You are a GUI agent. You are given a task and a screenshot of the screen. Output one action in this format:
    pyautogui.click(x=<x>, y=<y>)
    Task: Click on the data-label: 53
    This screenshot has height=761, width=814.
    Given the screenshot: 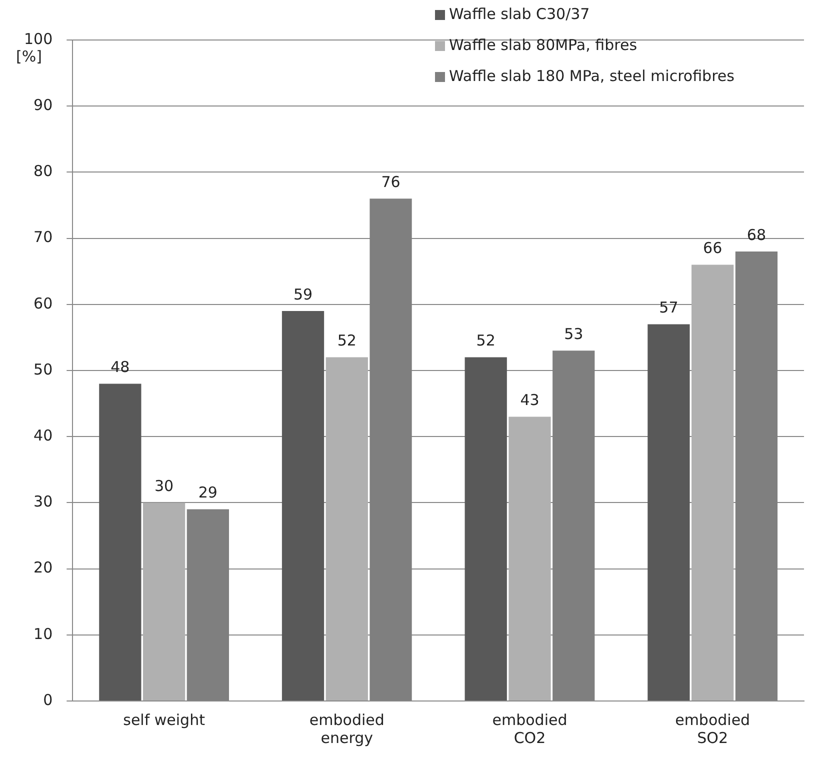 What is the action you would take?
    pyautogui.click(x=574, y=334)
    